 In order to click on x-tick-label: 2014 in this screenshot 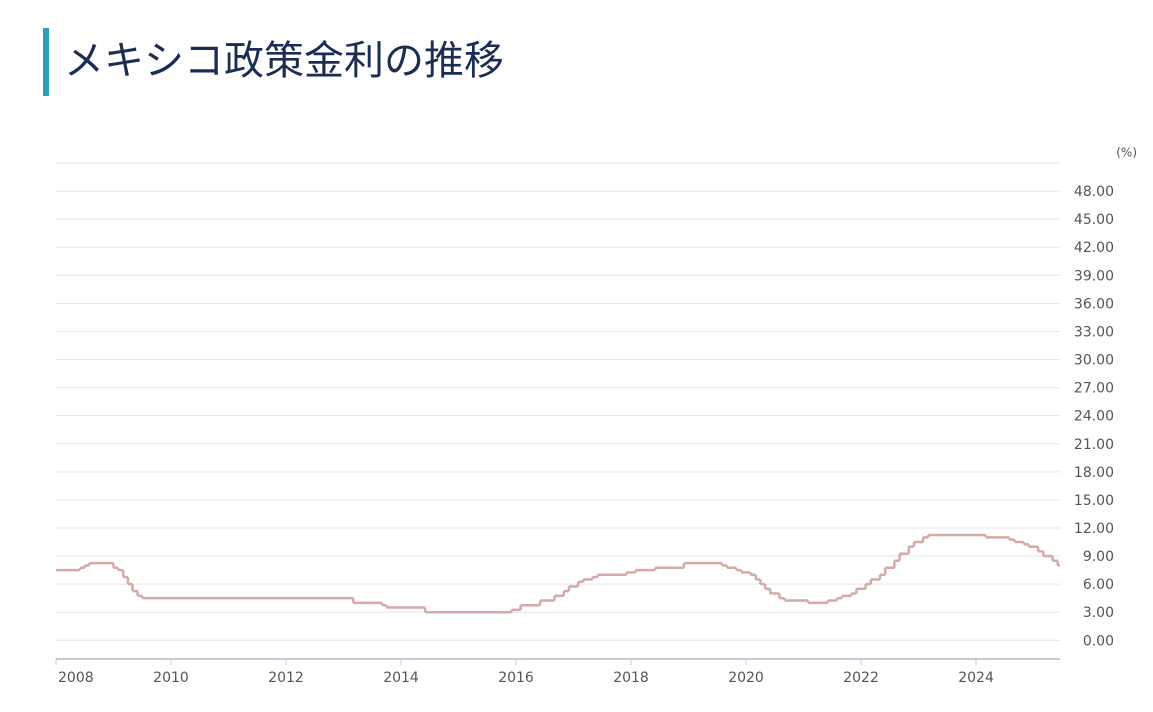, I will do `click(401, 678)`.